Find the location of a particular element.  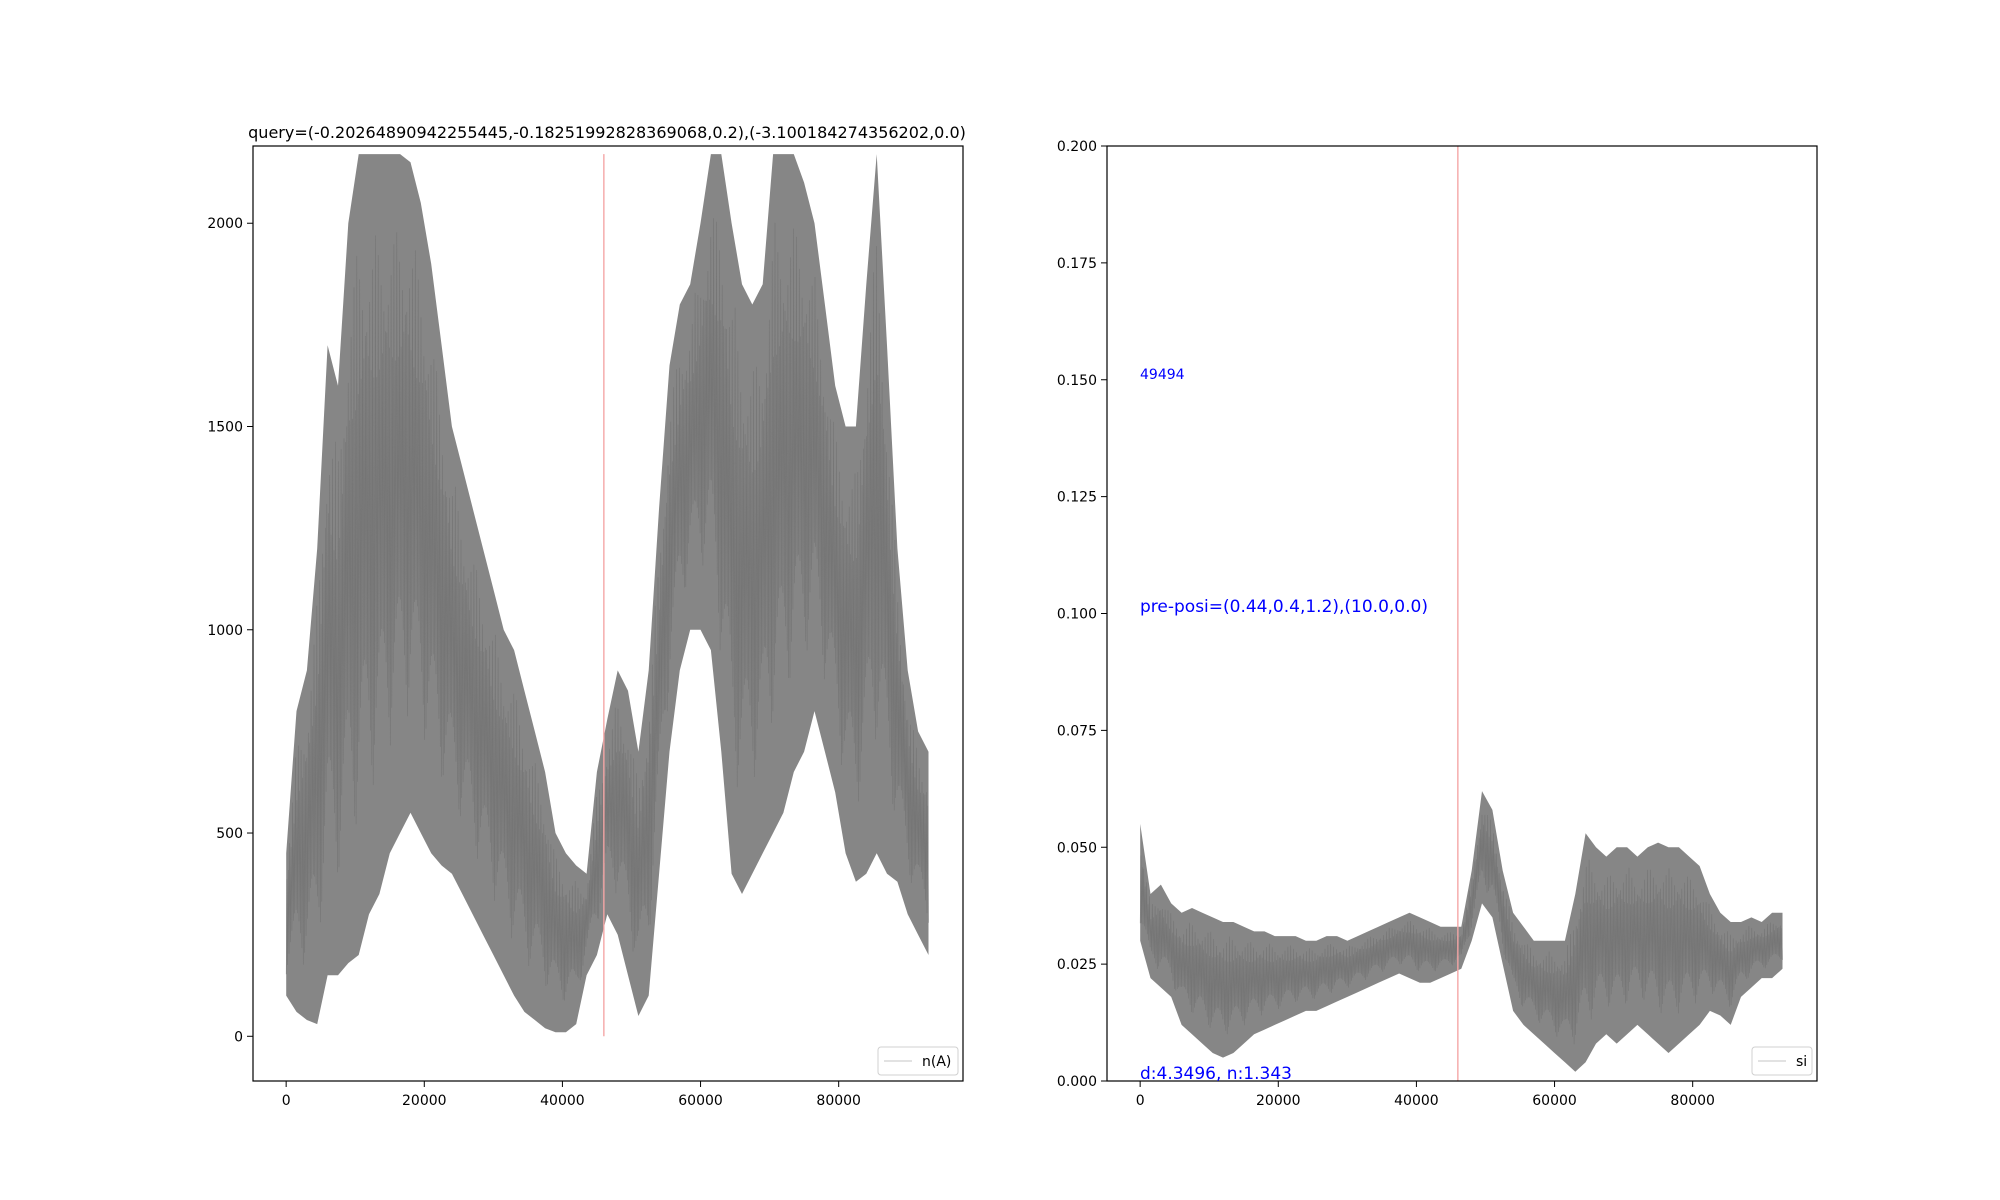

right-y-tick-label-1: 0.025 is located at coordinates (1077, 965).